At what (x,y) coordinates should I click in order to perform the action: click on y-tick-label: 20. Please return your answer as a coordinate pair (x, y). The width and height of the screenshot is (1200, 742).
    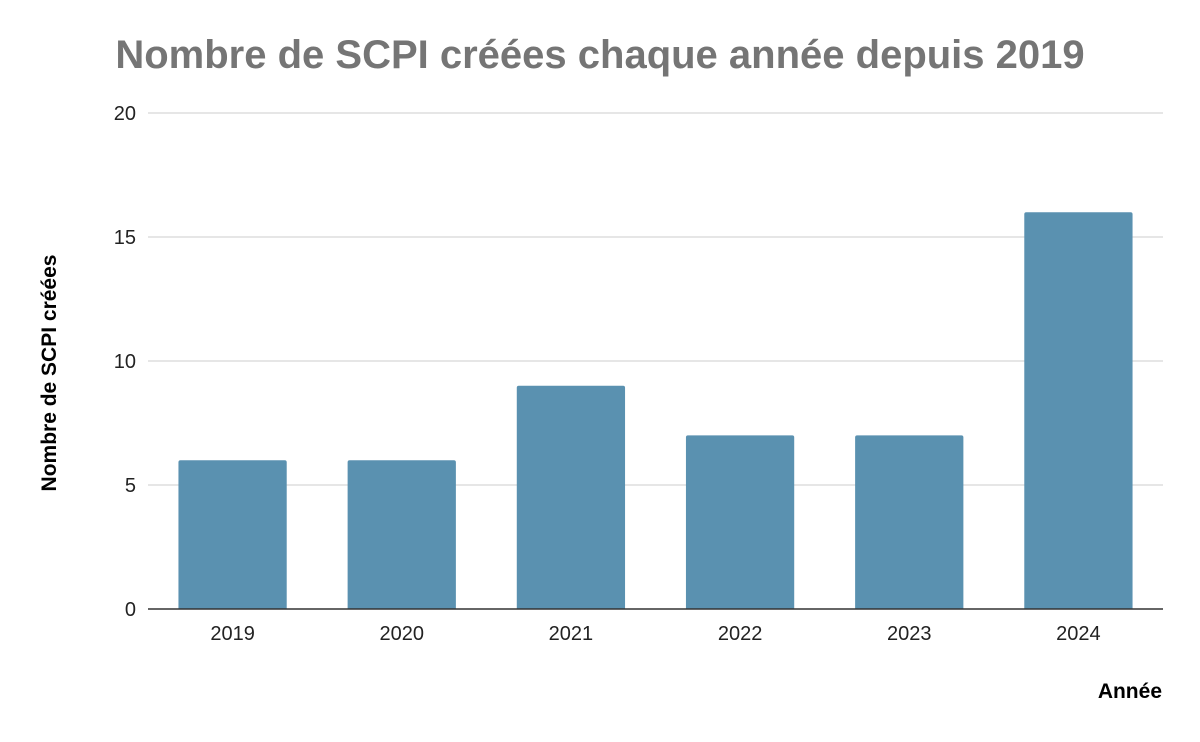
    Looking at the image, I should click on (125, 114).